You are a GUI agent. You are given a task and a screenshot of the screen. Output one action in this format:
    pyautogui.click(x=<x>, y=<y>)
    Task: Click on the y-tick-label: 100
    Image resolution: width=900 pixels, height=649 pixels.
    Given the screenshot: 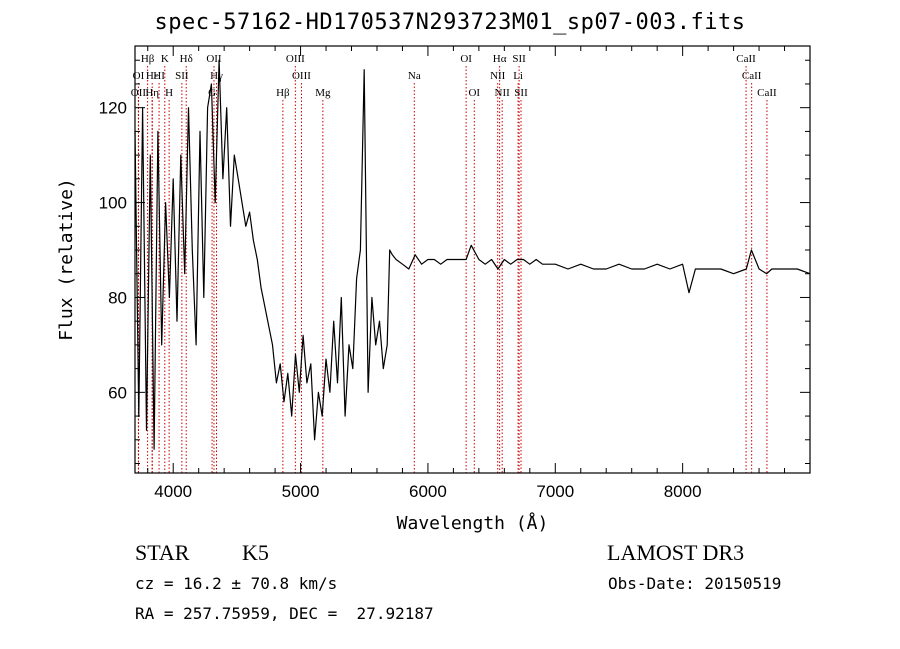 What is the action you would take?
    pyautogui.click(x=113, y=203)
    